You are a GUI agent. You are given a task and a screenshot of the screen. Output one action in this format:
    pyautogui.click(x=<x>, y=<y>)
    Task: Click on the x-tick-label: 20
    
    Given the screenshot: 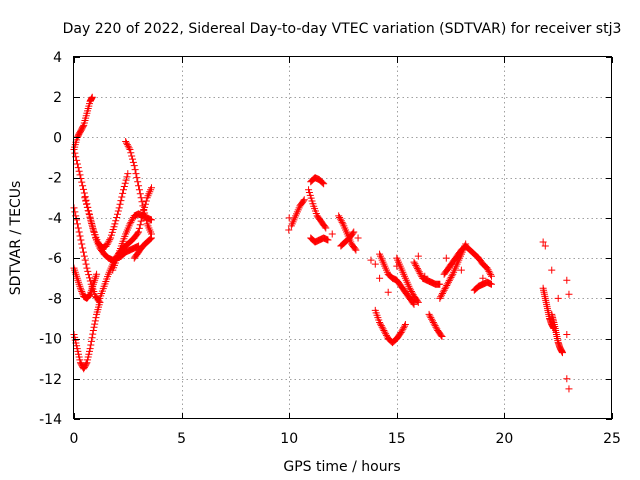 What is the action you would take?
    pyautogui.click(x=504, y=439)
    